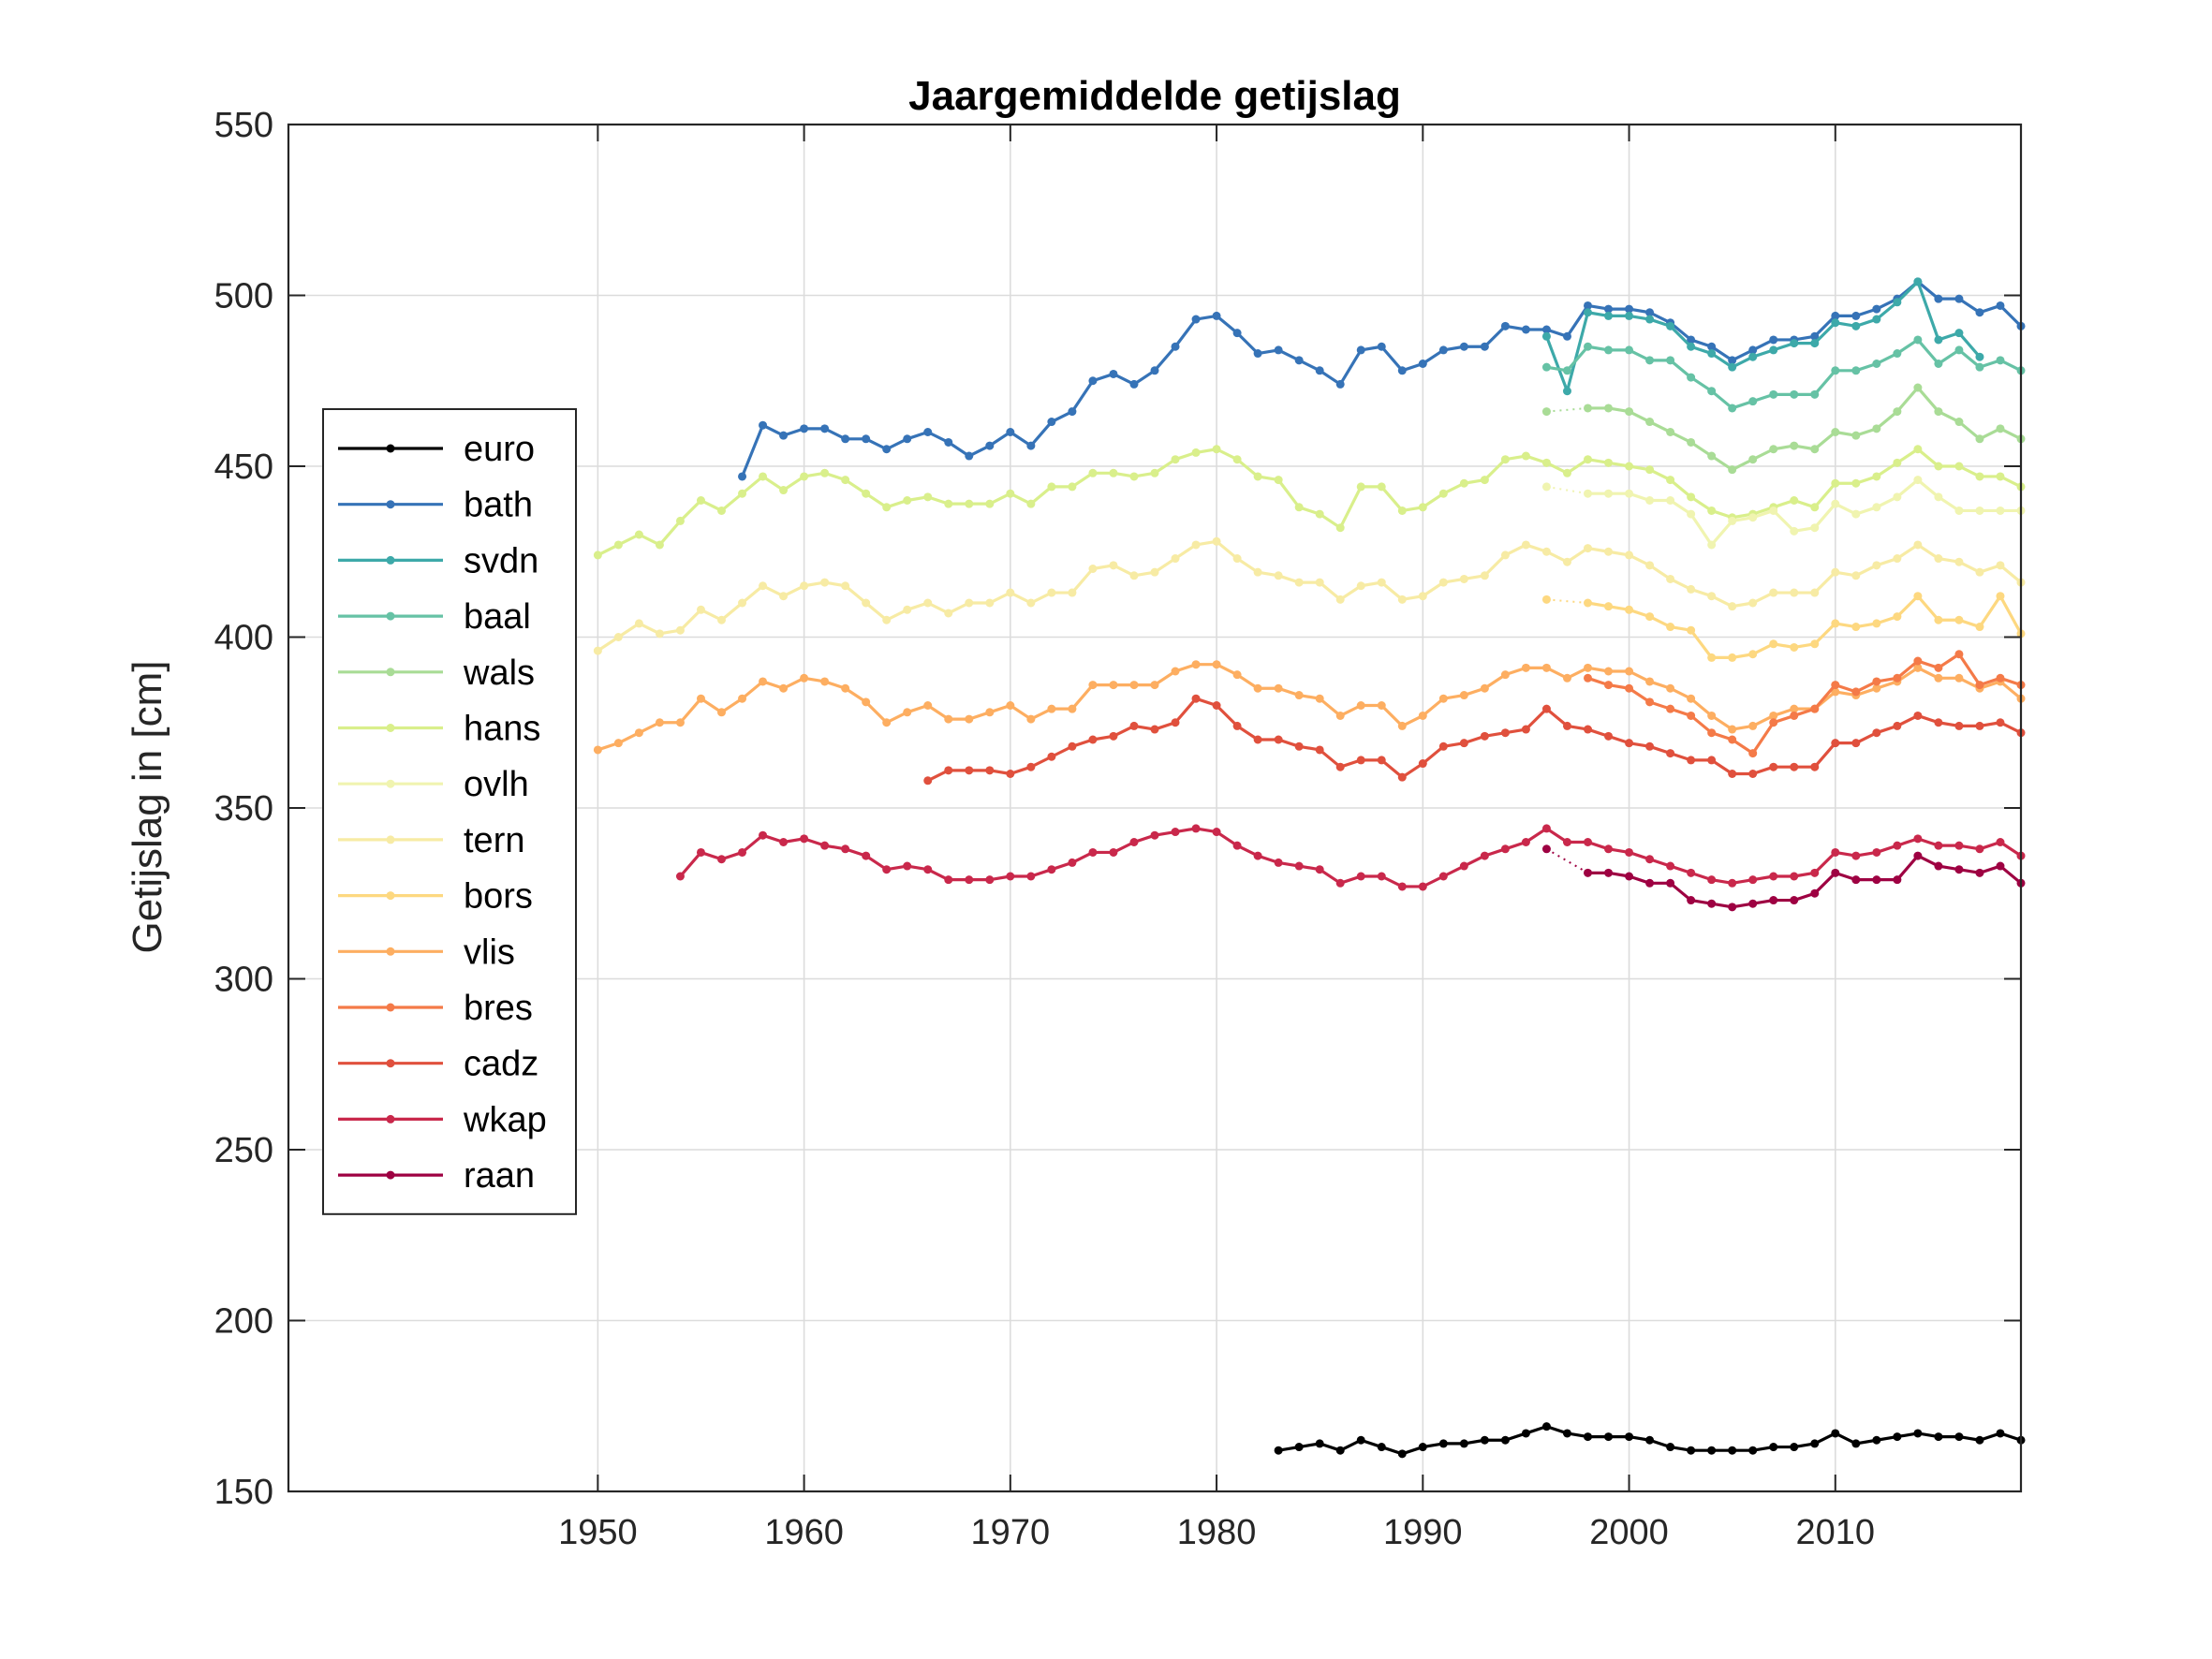 The height and width of the screenshot is (1659, 2212). I want to click on series-wals, so click(1783, 429).